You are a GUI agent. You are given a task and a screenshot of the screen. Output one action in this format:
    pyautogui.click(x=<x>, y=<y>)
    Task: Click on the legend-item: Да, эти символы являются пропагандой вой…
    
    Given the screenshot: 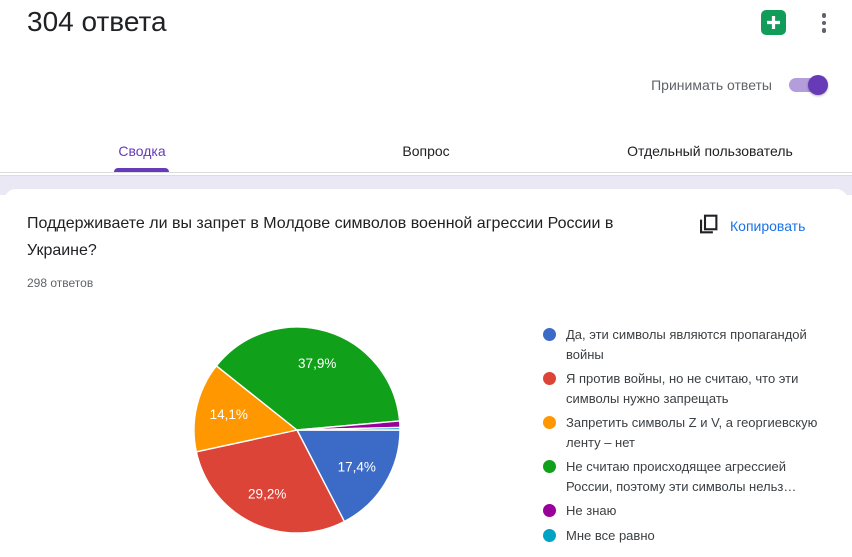 What is the action you would take?
    pyautogui.click(x=693, y=344)
    